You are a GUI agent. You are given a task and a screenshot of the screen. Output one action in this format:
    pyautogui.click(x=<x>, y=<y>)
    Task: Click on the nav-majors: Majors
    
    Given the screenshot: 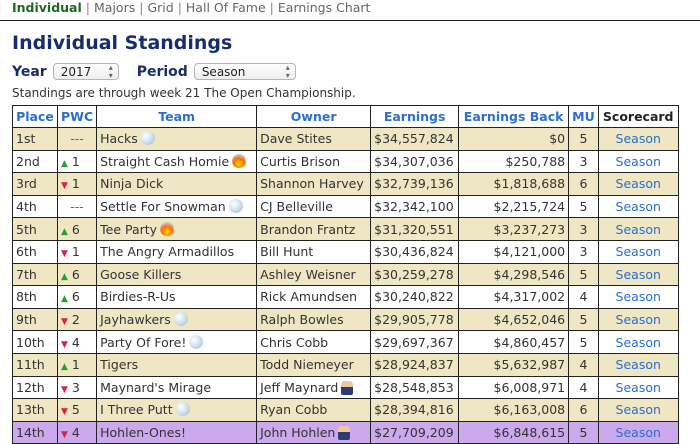 What is the action you would take?
    pyautogui.click(x=115, y=7)
    